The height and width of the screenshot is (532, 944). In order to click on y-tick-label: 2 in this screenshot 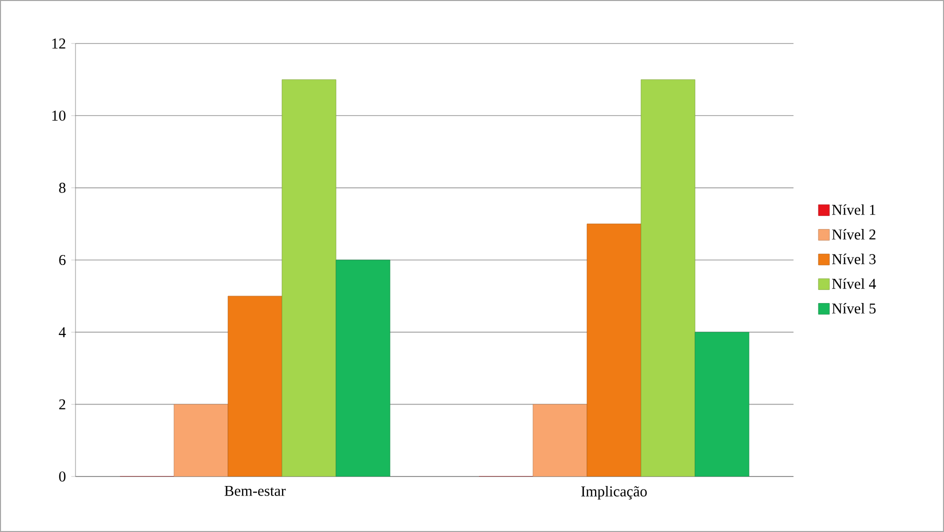, I will do `click(62, 404)`.